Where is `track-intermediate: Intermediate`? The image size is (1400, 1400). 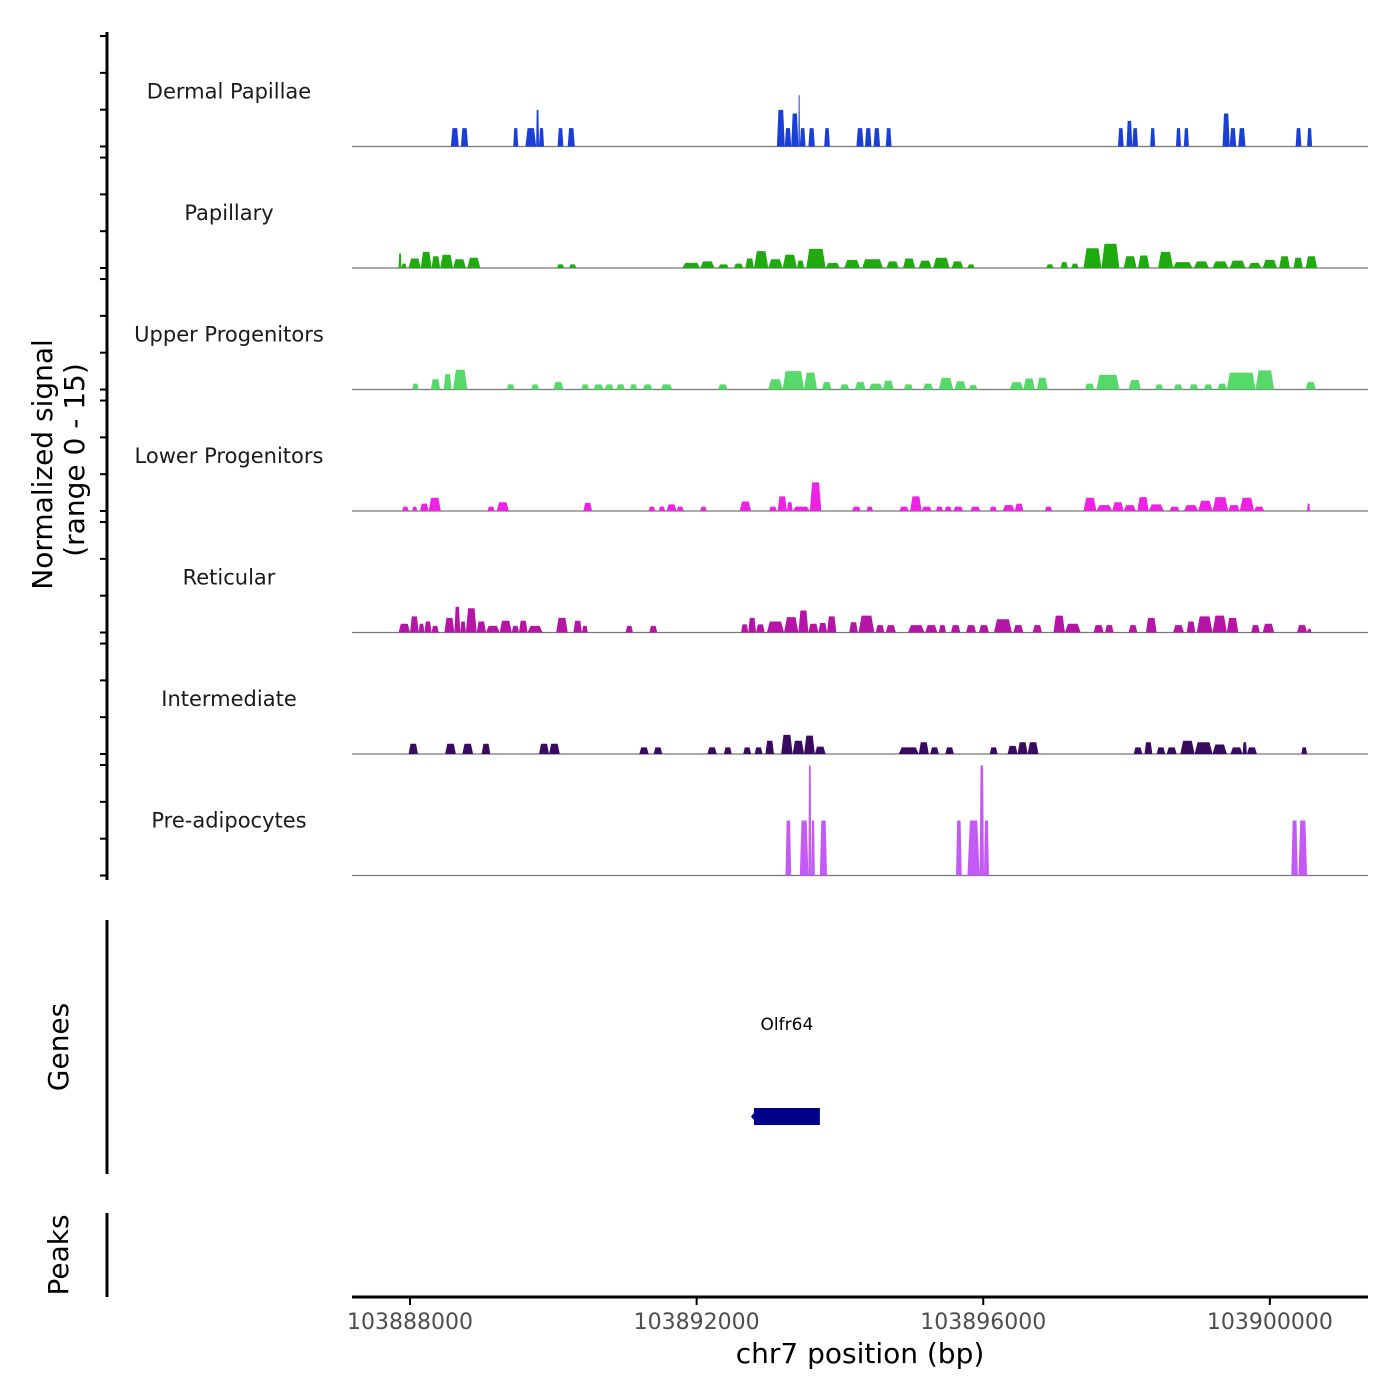 track-intermediate: Intermediate is located at coordinates (764, 721).